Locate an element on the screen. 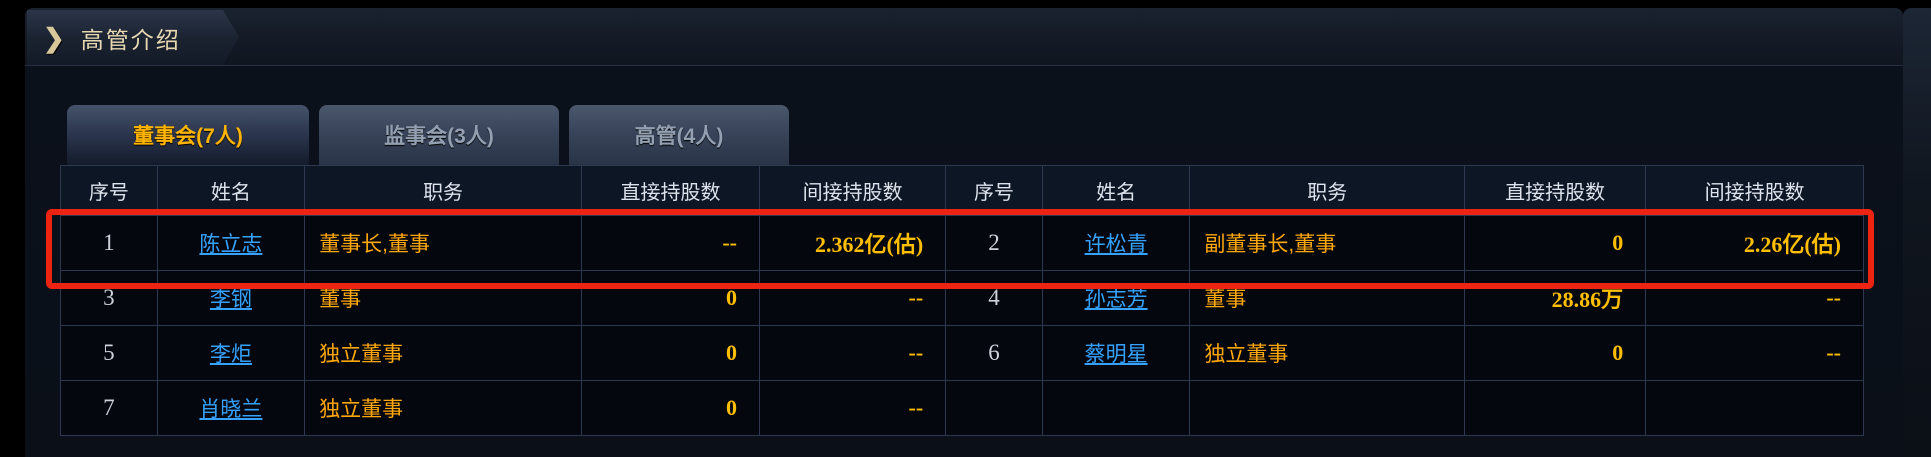  name-cell: 蔡明星 is located at coordinates (1116, 353).